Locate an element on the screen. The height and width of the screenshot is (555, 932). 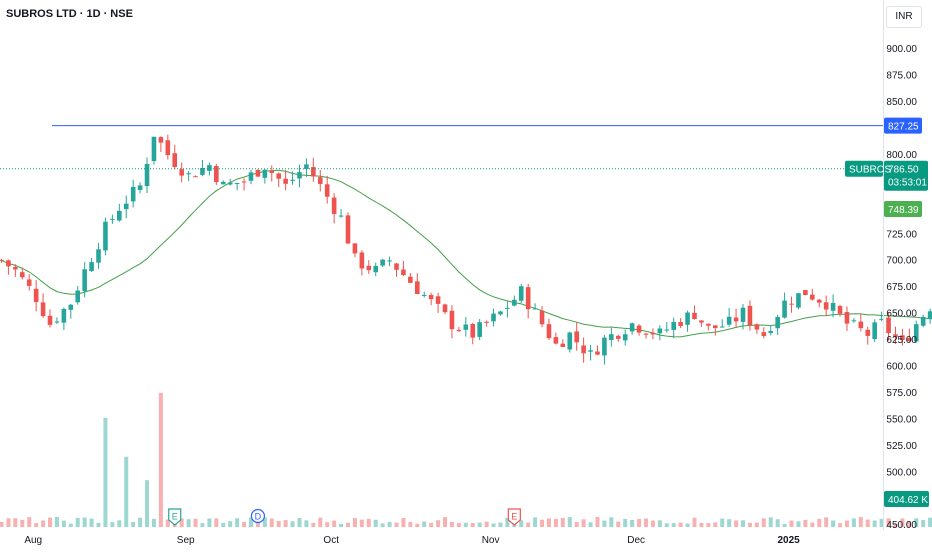
marker-letter: E is located at coordinates (175, 517).